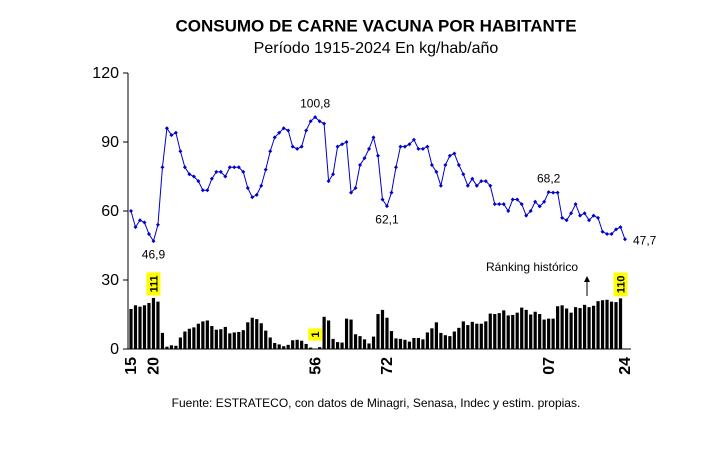 The width and height of the screenshot is (723, 454). I want to click on y-tick-label: 60, so click(110, 211).